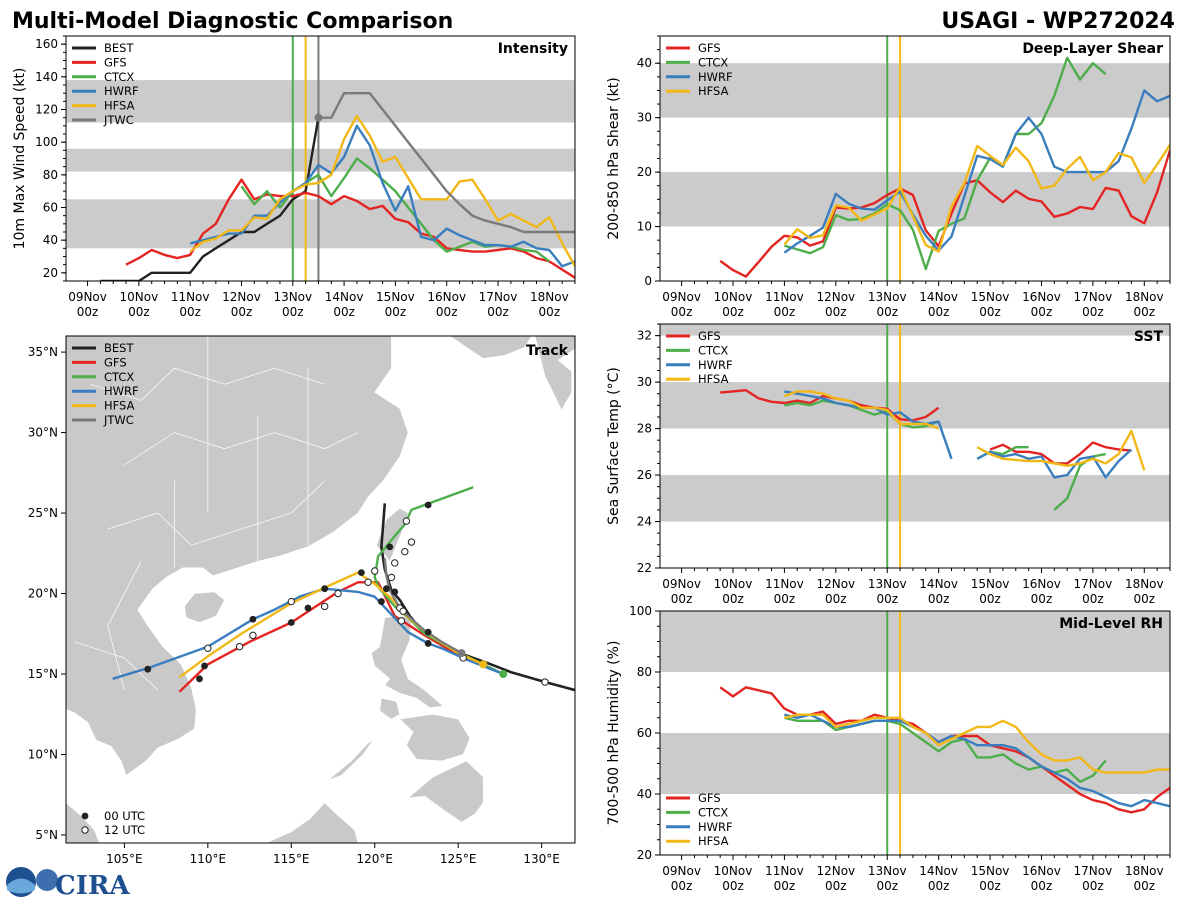  I want to click on map-asia-mainland, so click(237, 556).